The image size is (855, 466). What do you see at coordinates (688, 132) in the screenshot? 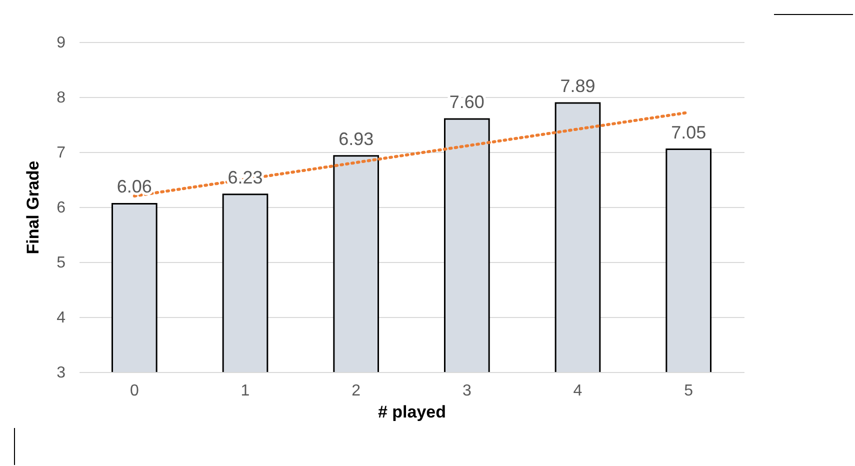
I see `data-label: 7.05` at bounding box center [688, 132].